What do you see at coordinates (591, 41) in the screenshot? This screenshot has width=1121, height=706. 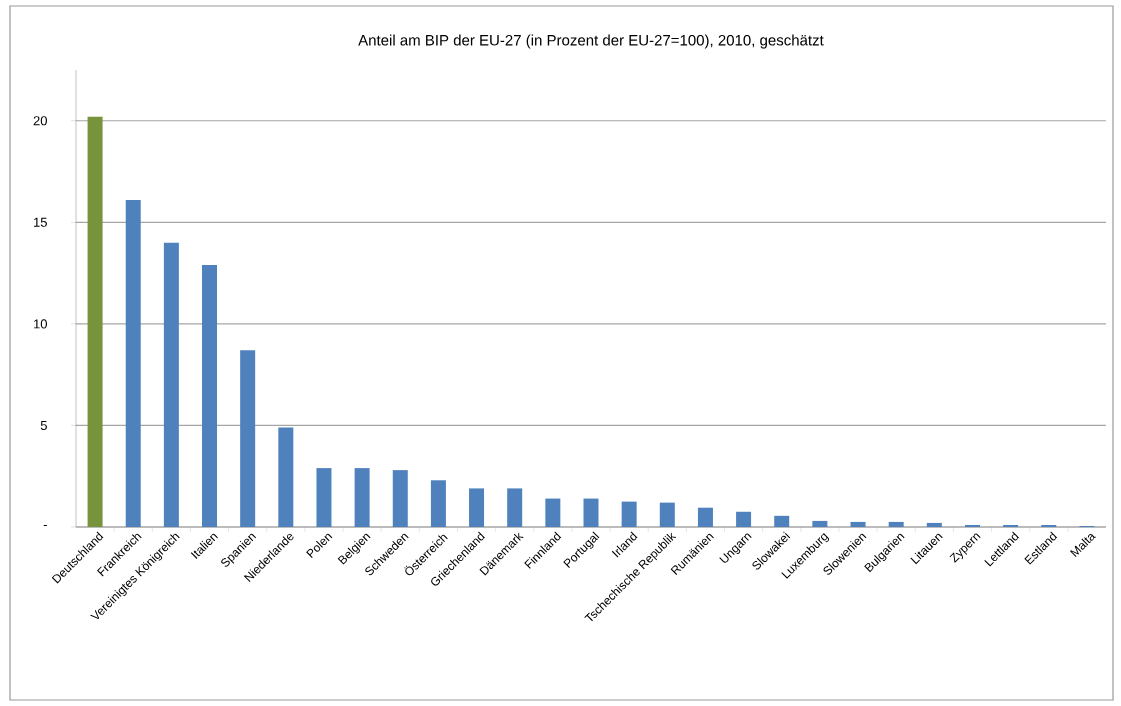 I see `chart-title: Anteil am BIP der EU-27 (in Prozent der EU-27=100), 2010, geschätzt` at bounding box center [591, 41].